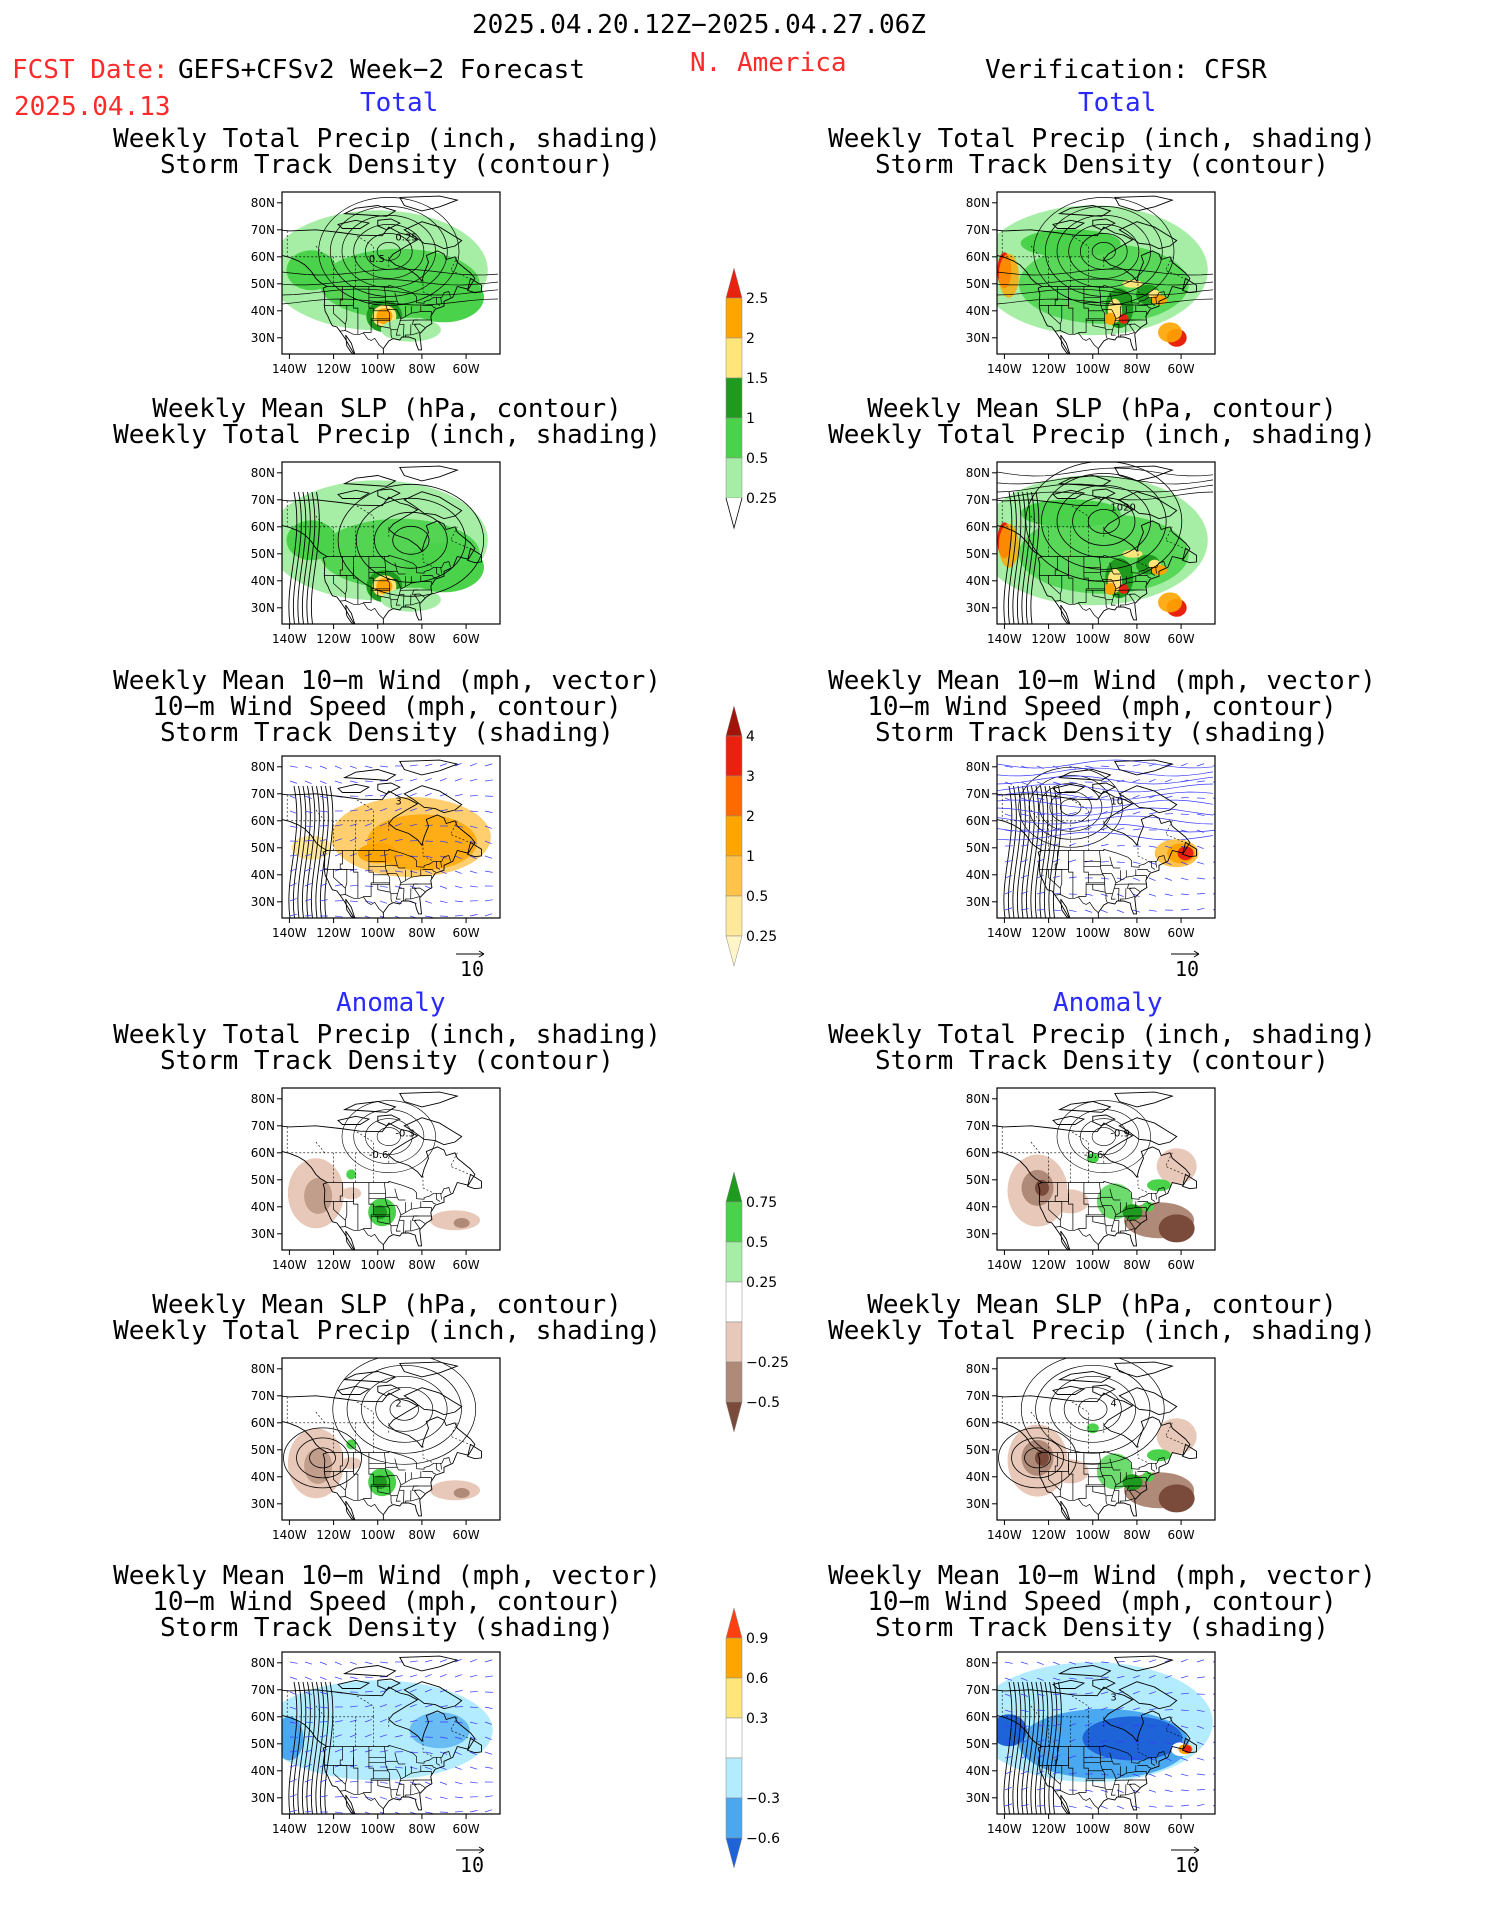 The width and height of the screenshot is (1487, 1925). What do you see at coordinates (750, 817) in the screenshot?
I see `colorbar-tick-label: 2` at bounding box center [750, 817].